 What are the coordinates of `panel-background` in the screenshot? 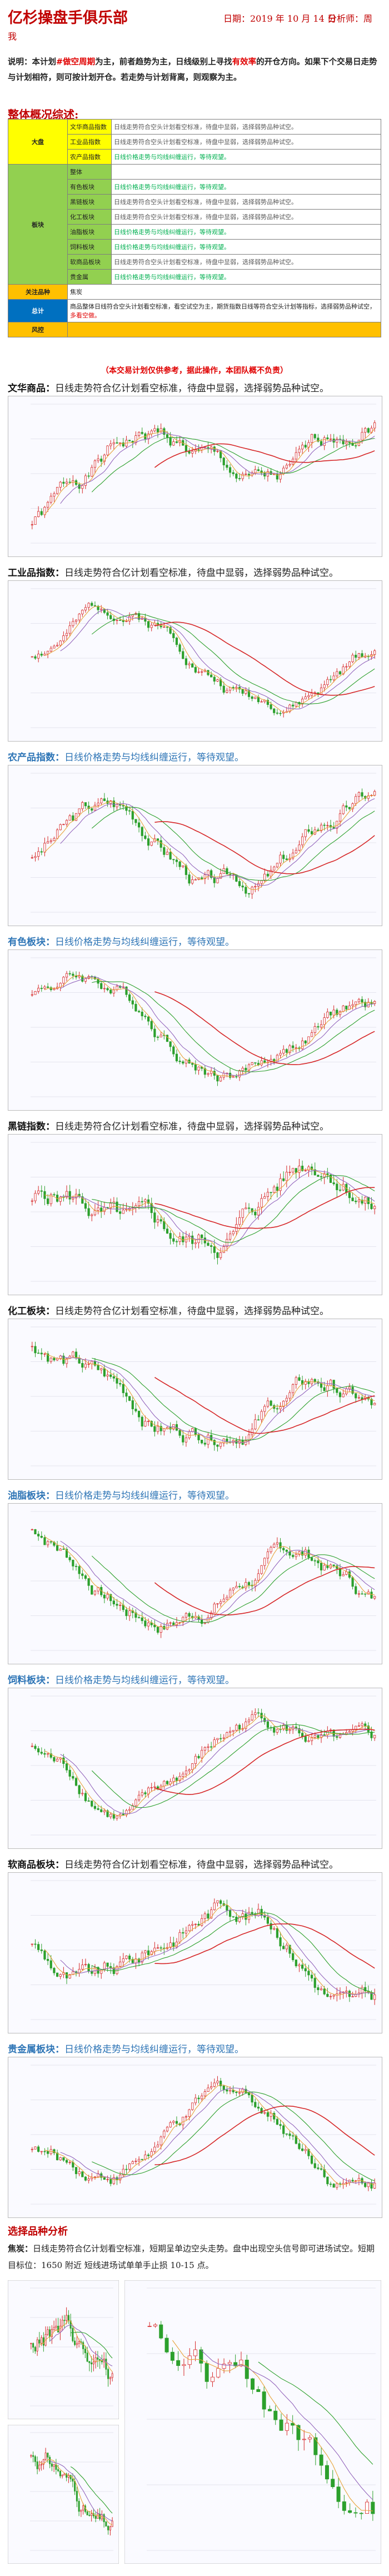 It's located at (63, 2495).